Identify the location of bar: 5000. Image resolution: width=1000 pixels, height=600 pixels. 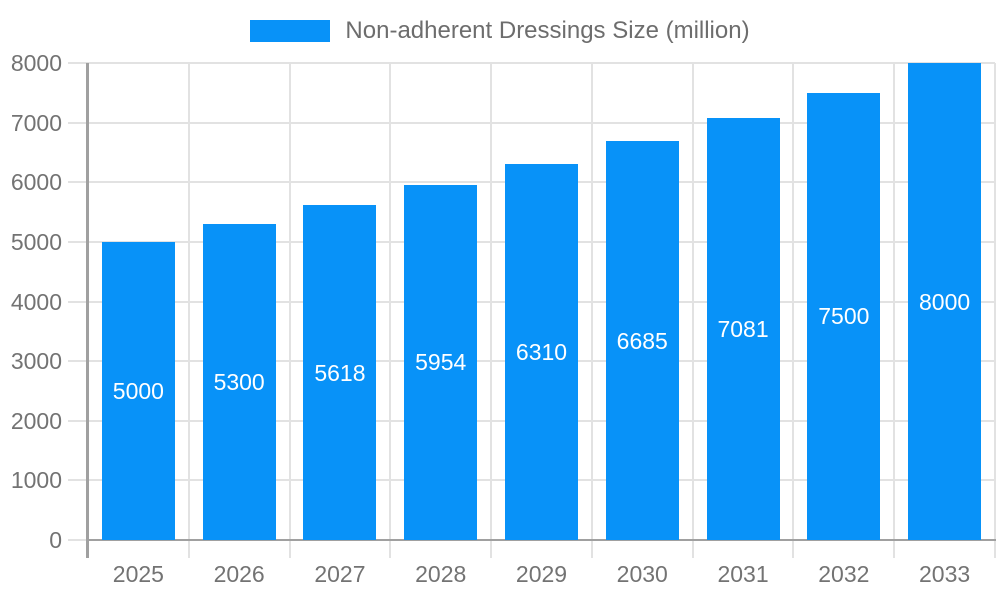
(138, 390).